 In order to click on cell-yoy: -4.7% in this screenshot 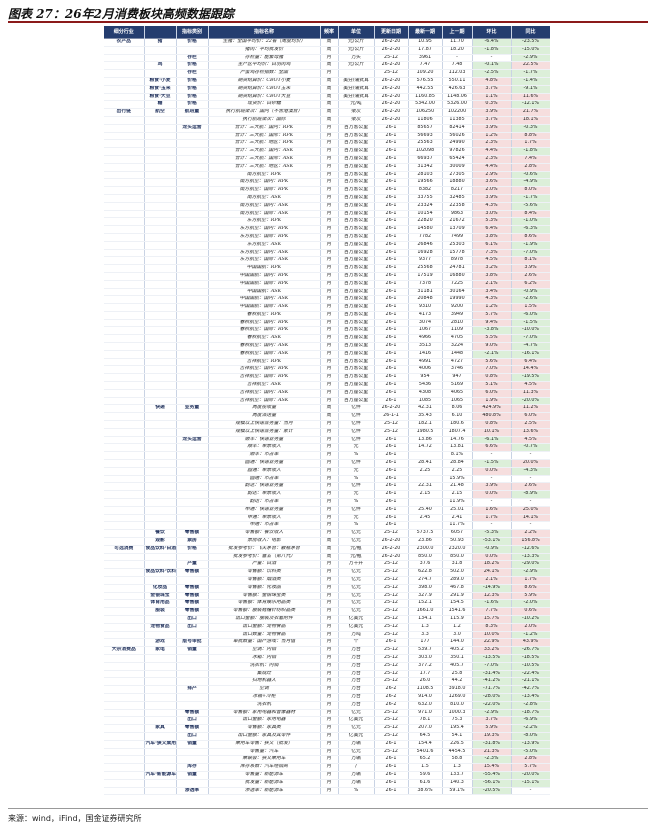, I will do `click(530, 346)`.